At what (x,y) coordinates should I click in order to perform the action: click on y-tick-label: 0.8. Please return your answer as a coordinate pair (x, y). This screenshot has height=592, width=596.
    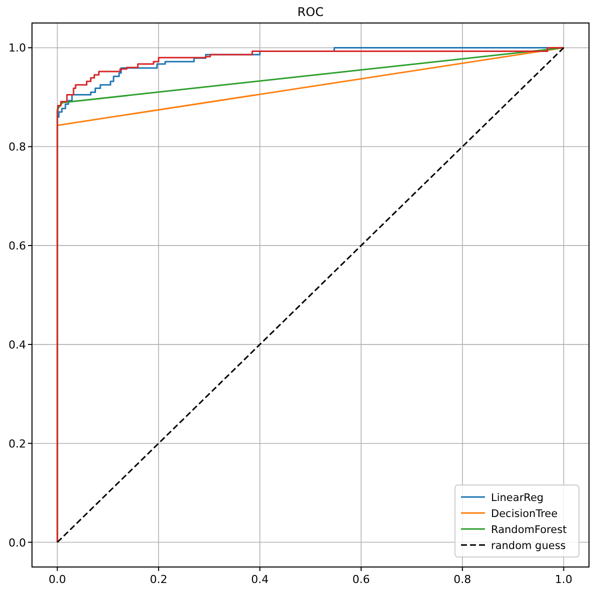
    Looking at the image, I should click on (17, 147).